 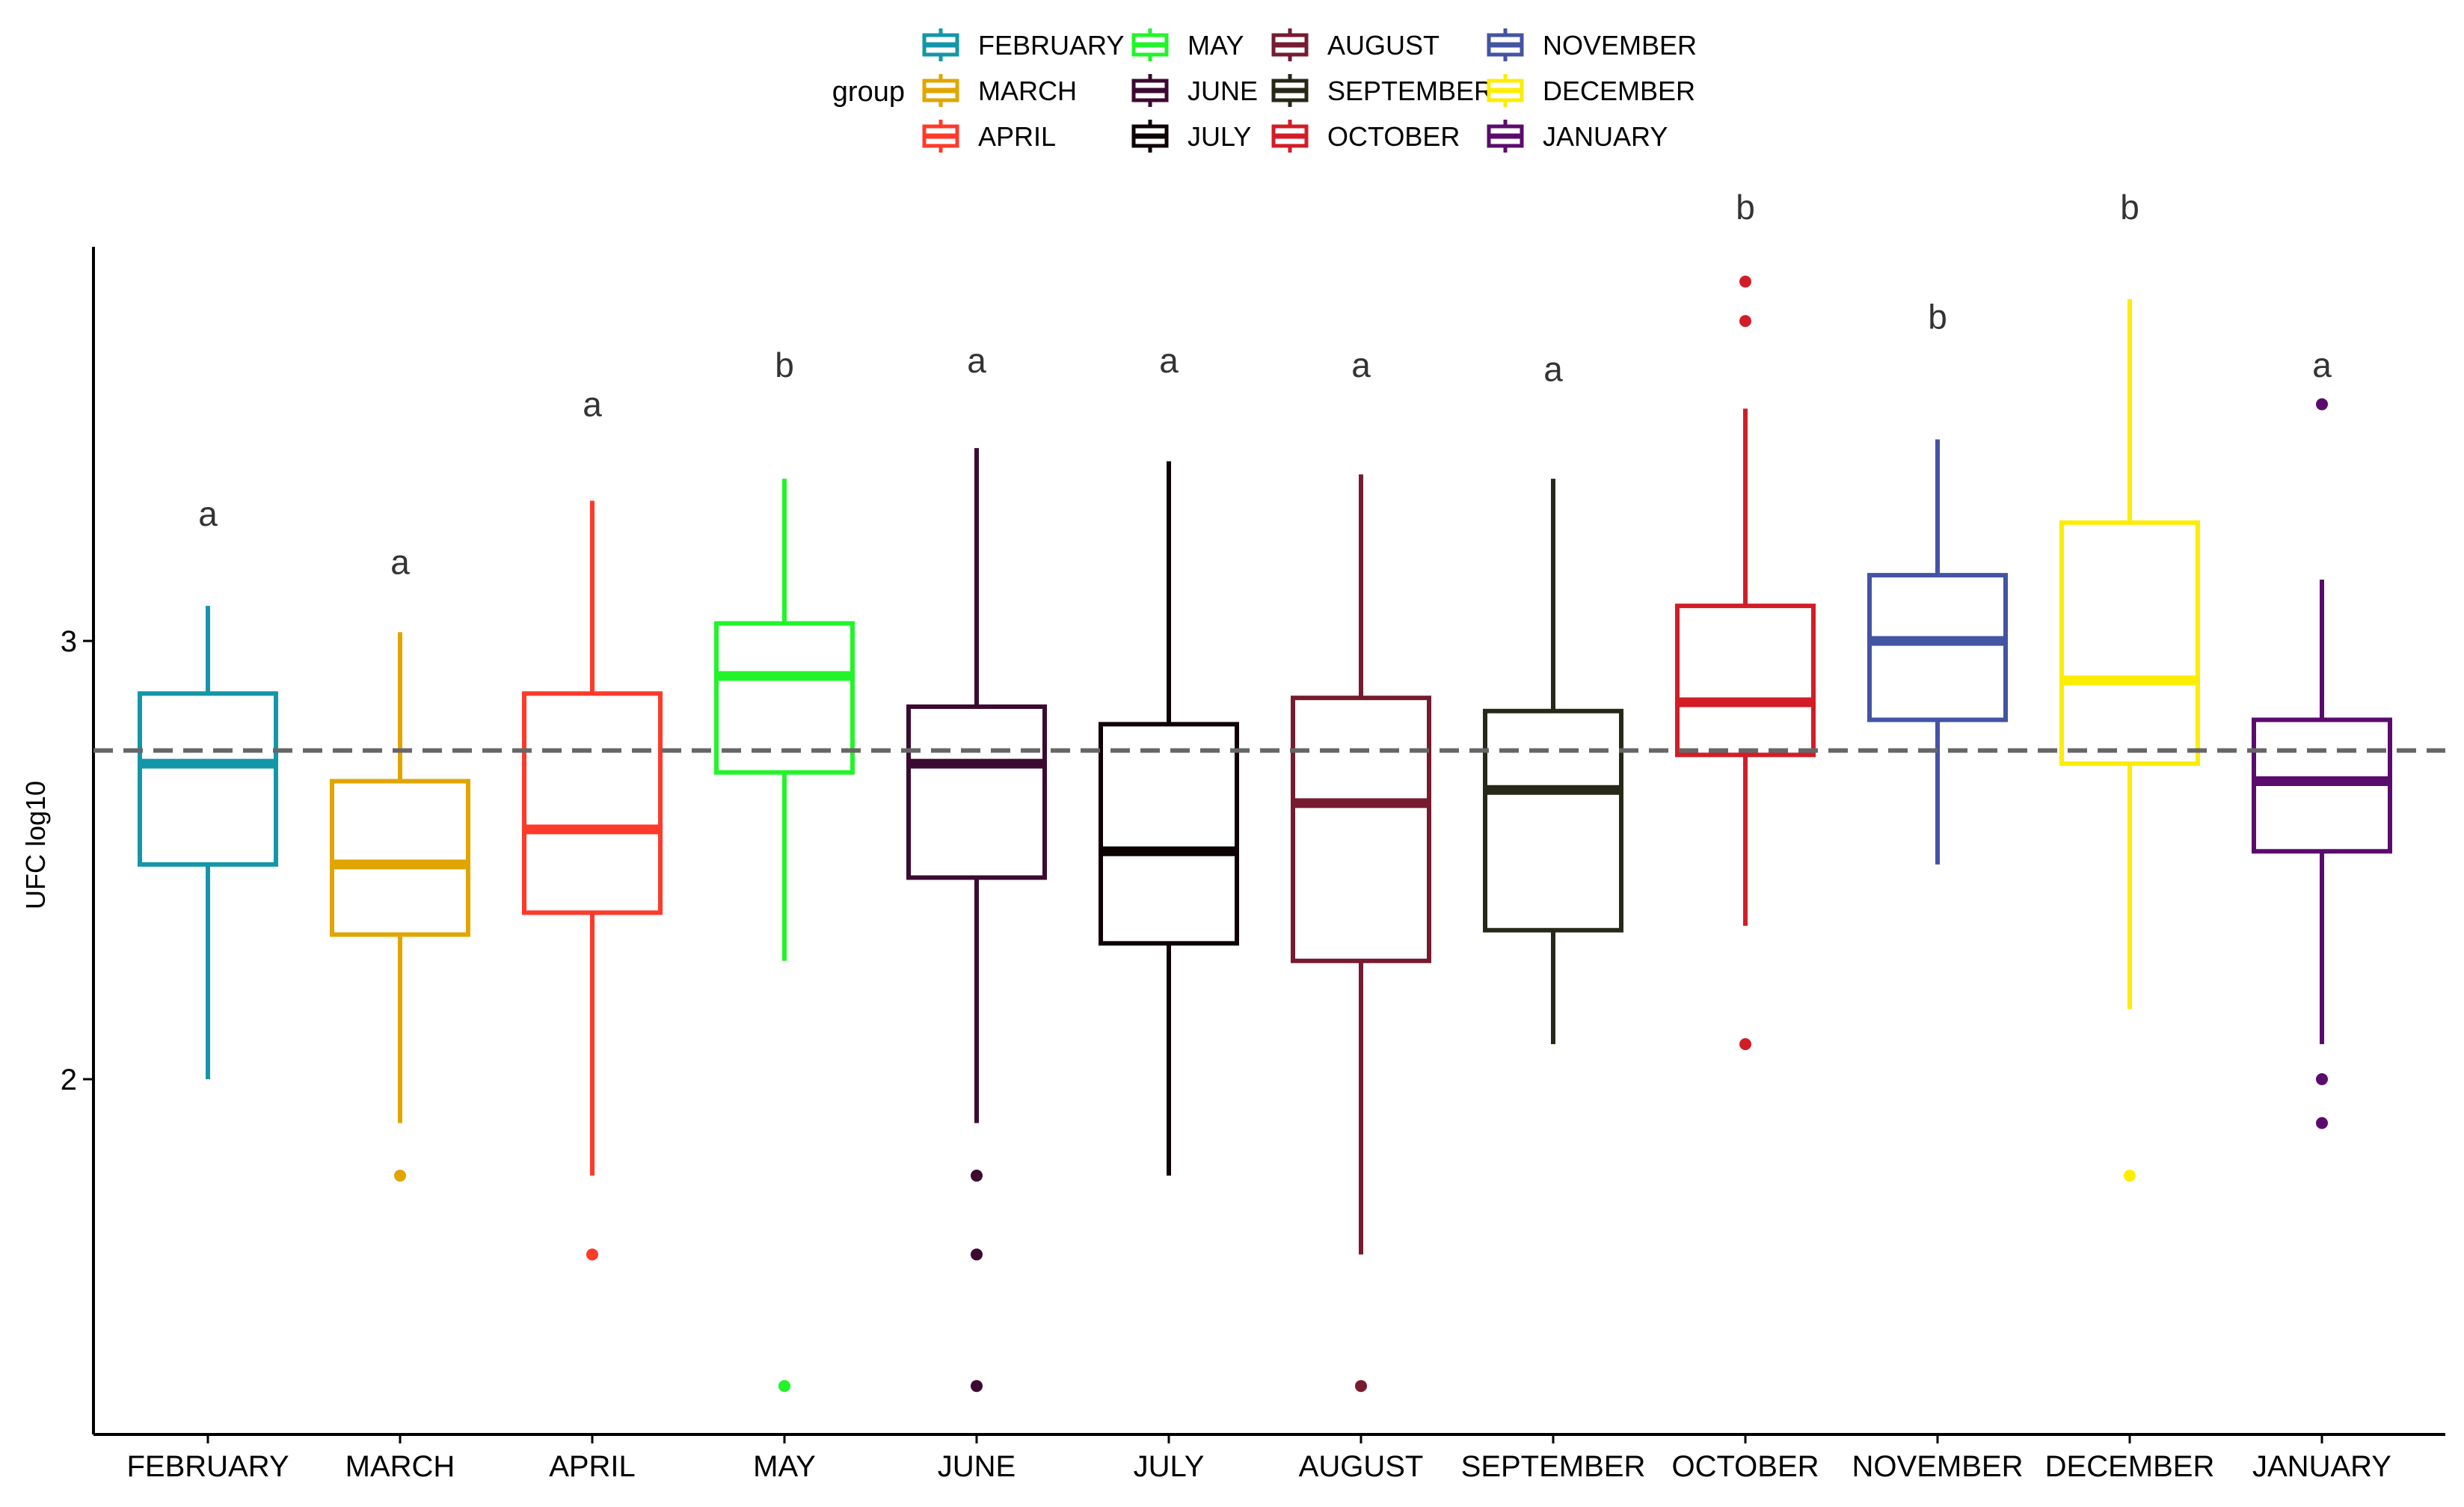 I want to click on box-march: a, so click(x=400, y=862).